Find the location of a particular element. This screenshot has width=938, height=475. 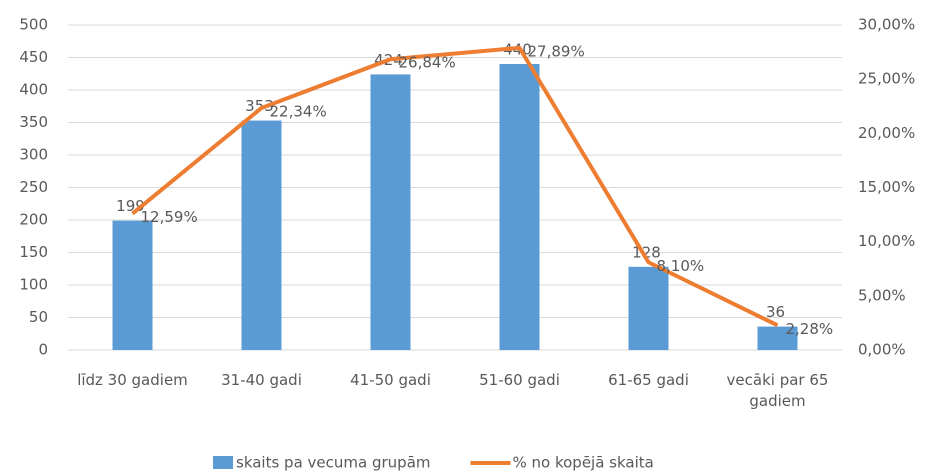

bar-value-label: 353 is located at coordinates (259, 106).